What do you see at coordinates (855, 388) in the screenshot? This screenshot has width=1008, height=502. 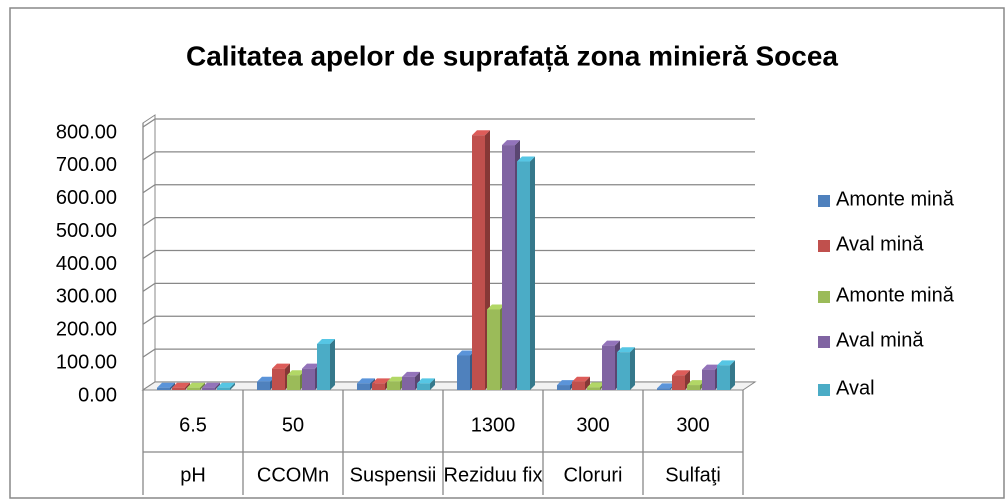 I see `legend-label: Aval` at bounding box center [855, 388].